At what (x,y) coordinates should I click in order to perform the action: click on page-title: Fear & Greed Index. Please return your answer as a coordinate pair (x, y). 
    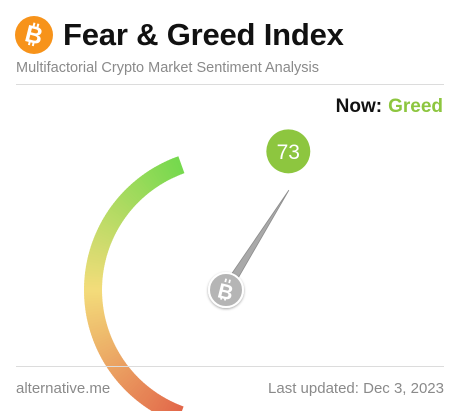
    Looking at the image, I should click on (203, 34).